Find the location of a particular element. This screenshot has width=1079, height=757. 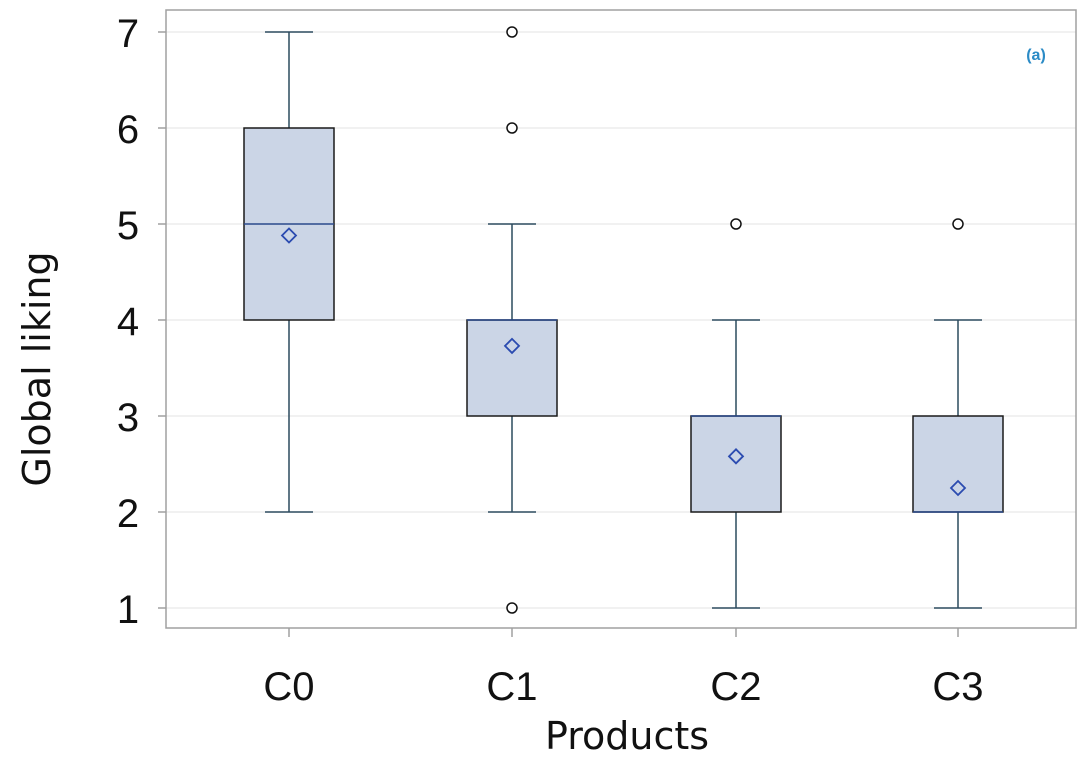

y-tick-label-6: 6 is located at coordinates (128, 130).